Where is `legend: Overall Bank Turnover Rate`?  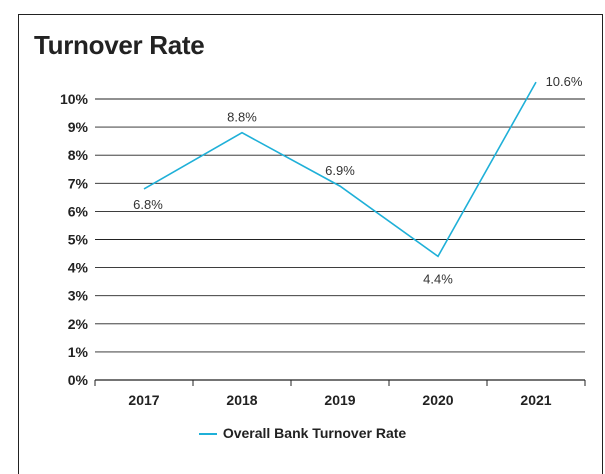
legend: Overall Bank Turnover Rate is located at coordinates (302, 433).